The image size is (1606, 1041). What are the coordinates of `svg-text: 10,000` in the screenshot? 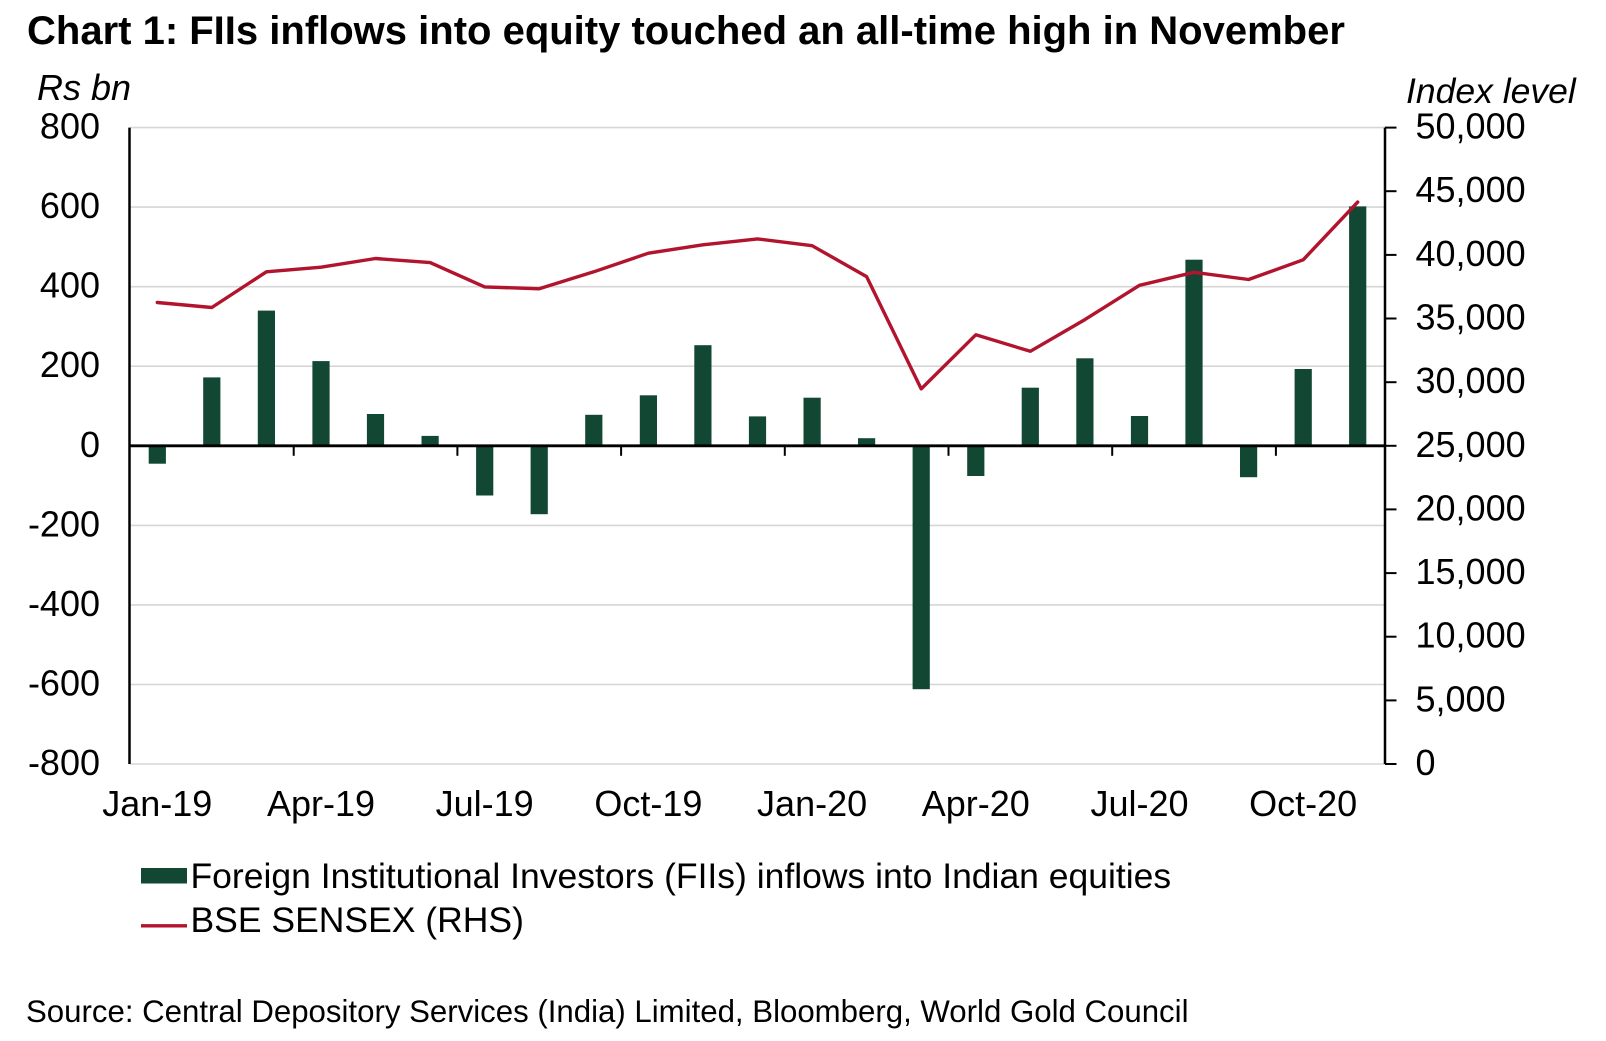 It's located at (1471, 635).